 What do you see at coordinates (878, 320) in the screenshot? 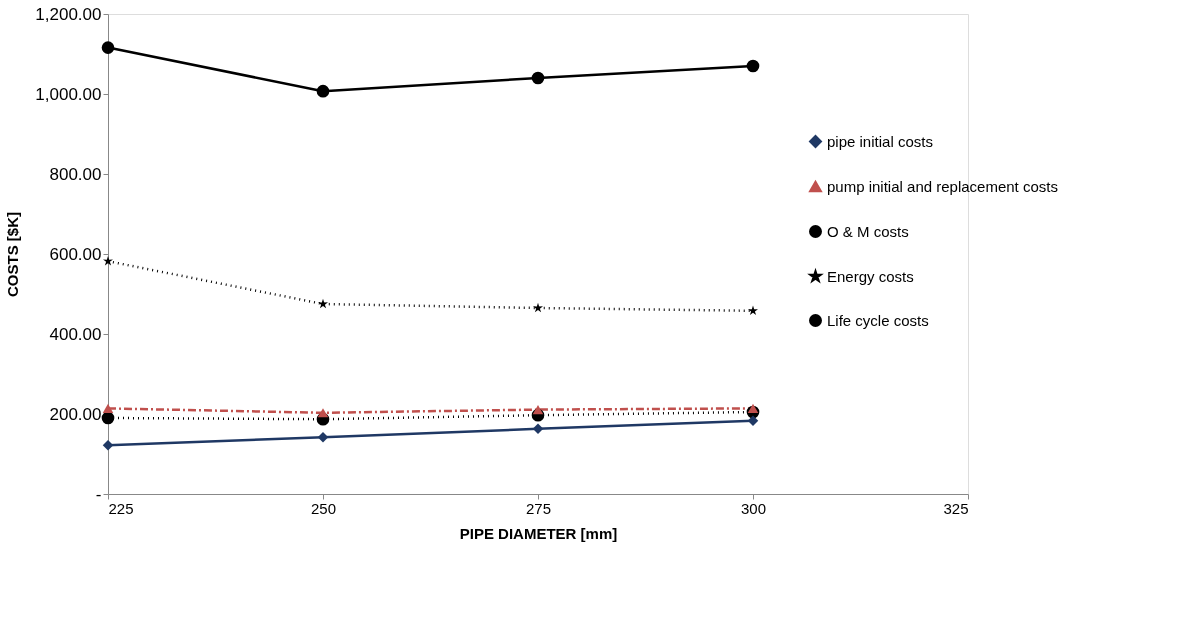
I see `legend-label: Life cycle costs` at bounding box center [878, 320].